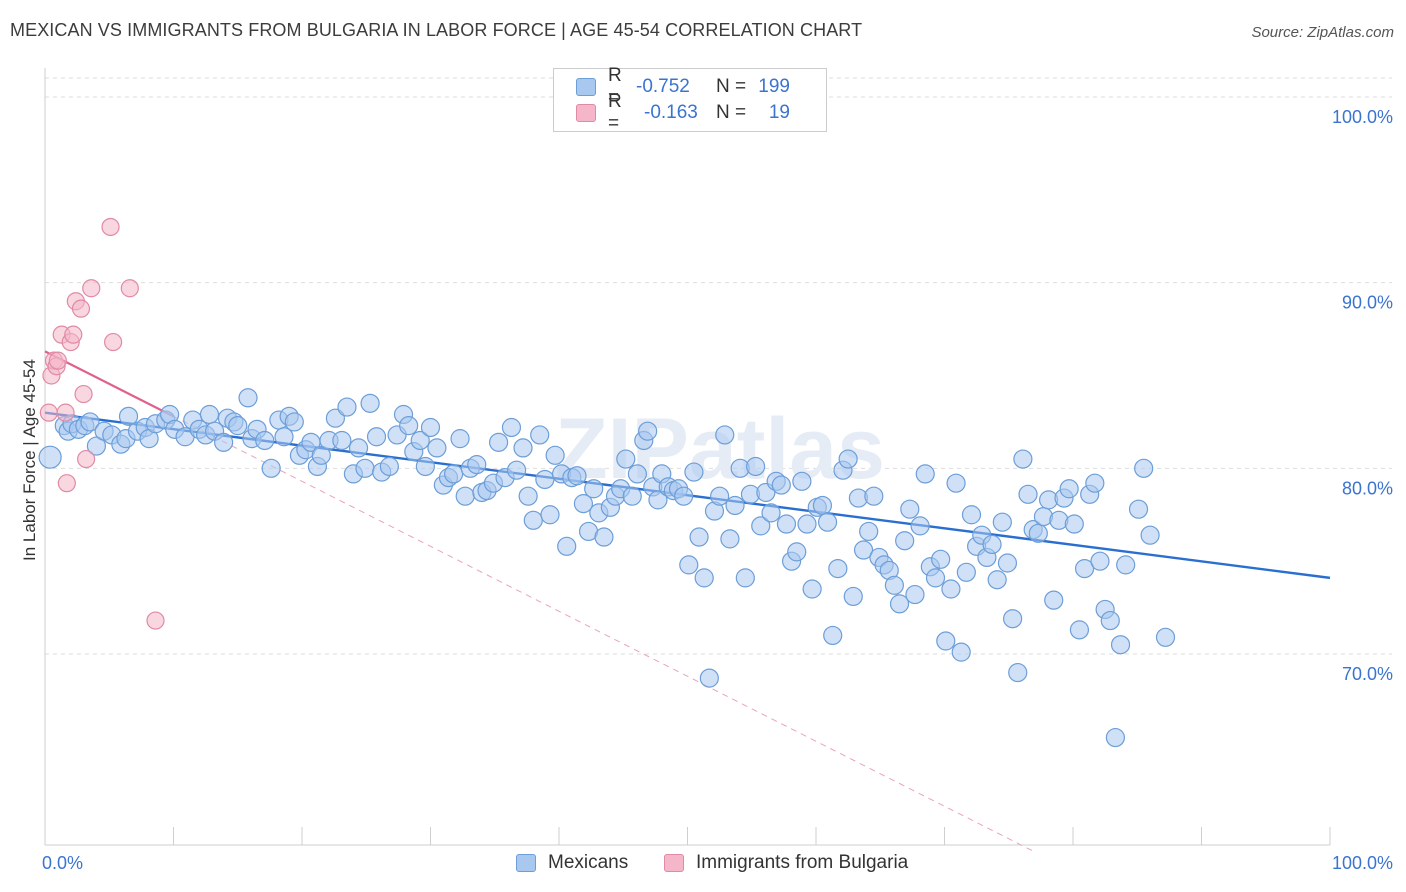  I want to click on legend-row-mexicans: R = -0.752 N = 199, so click(683, 86).